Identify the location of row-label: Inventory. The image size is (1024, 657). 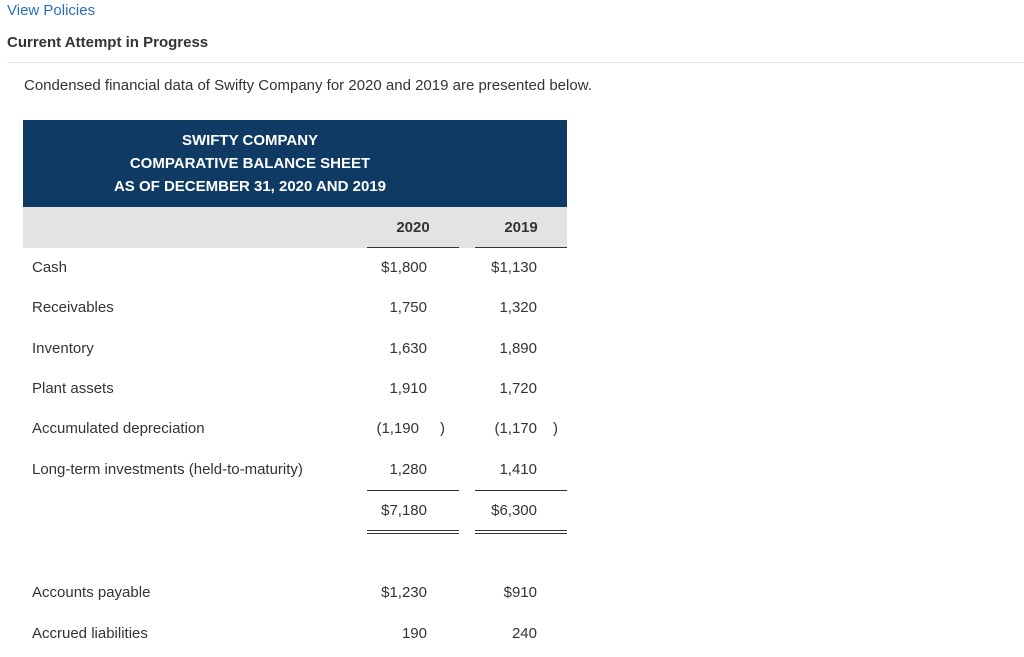
(63, 348).